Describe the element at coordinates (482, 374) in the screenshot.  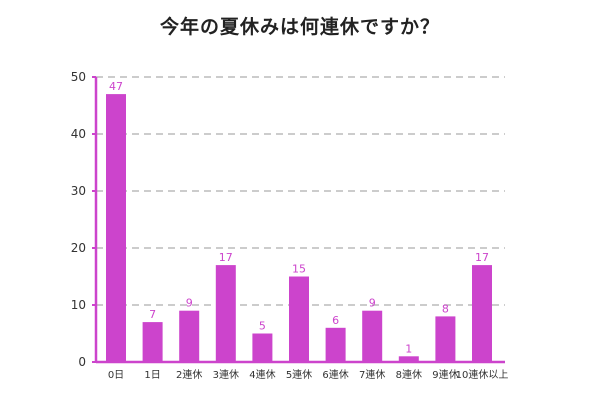
I see `x-tick-label: 10連休以上` at that location.